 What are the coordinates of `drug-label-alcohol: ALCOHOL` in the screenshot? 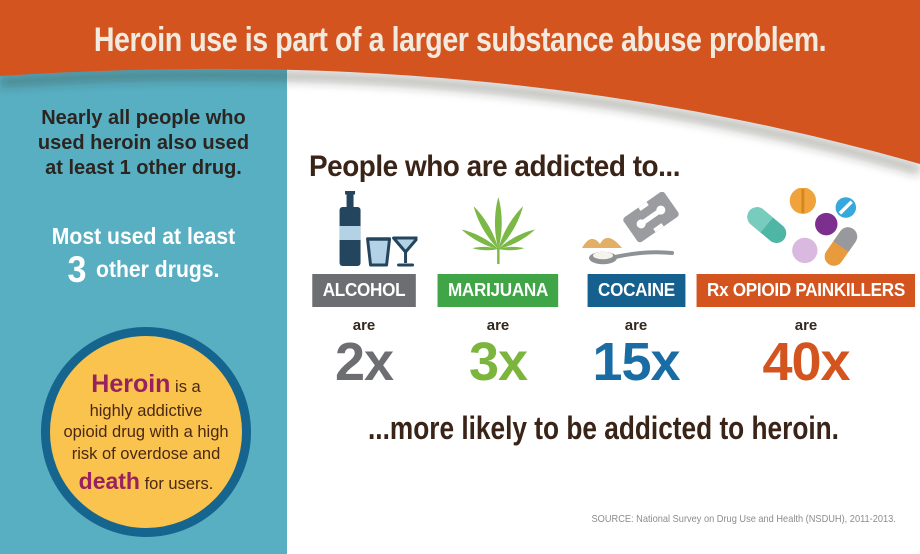 It's located at (364, 290).